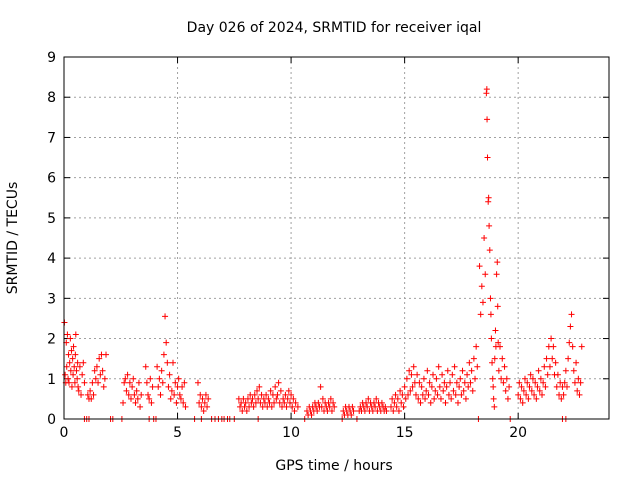  Describe the element at coordinates (405, 433) in the screenshot. I see `x-tick-label: 15` at that location.